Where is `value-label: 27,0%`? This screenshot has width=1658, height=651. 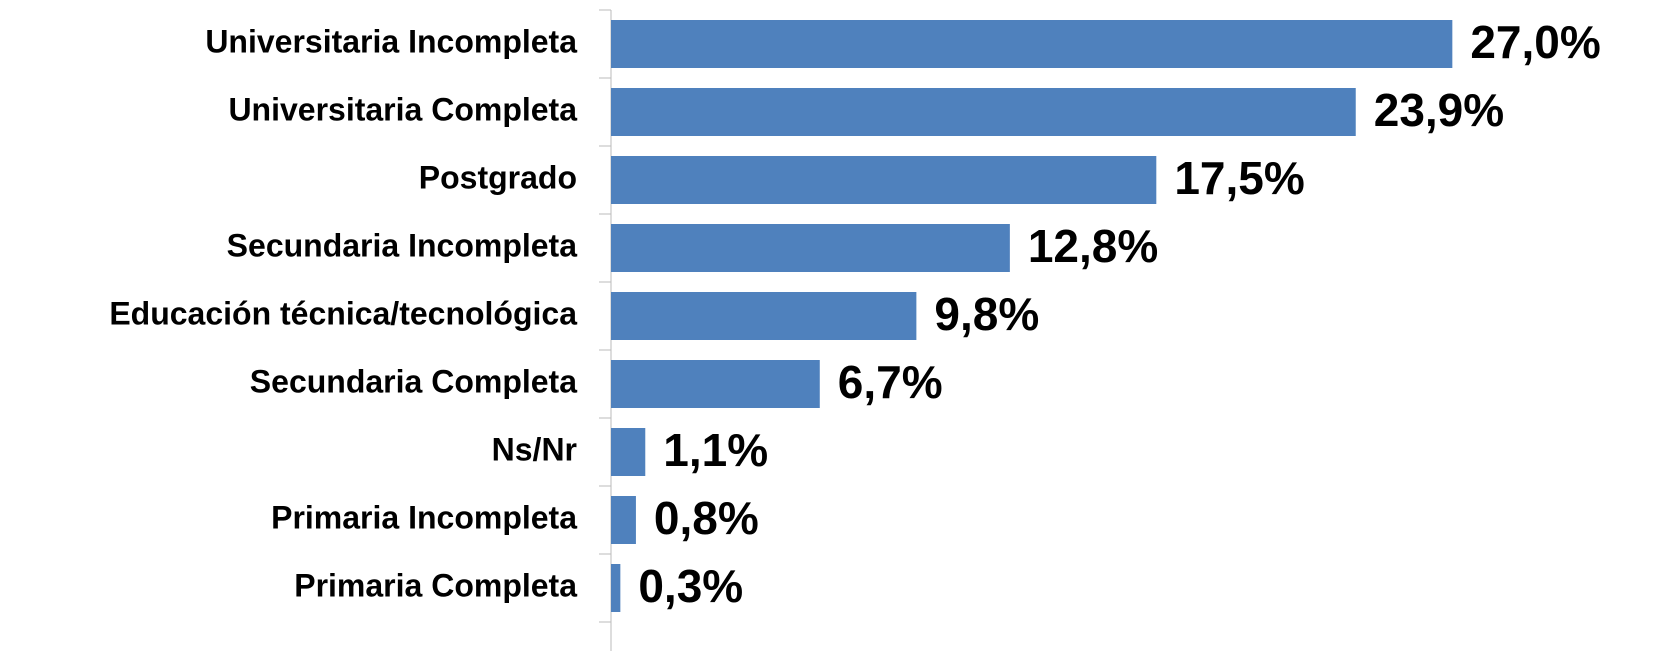 value-label: 27,0% is located at coordinates (1535, 42).